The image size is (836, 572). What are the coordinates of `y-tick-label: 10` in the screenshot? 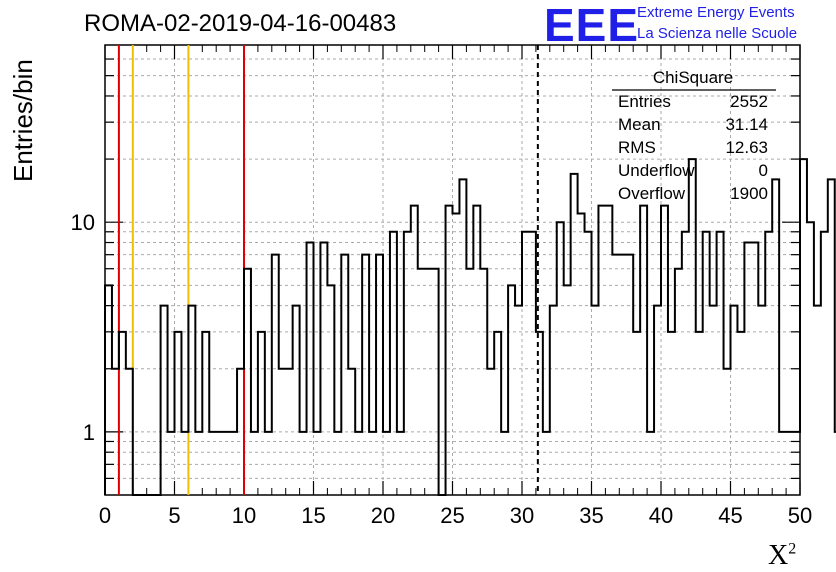 It's located at (83, 222).